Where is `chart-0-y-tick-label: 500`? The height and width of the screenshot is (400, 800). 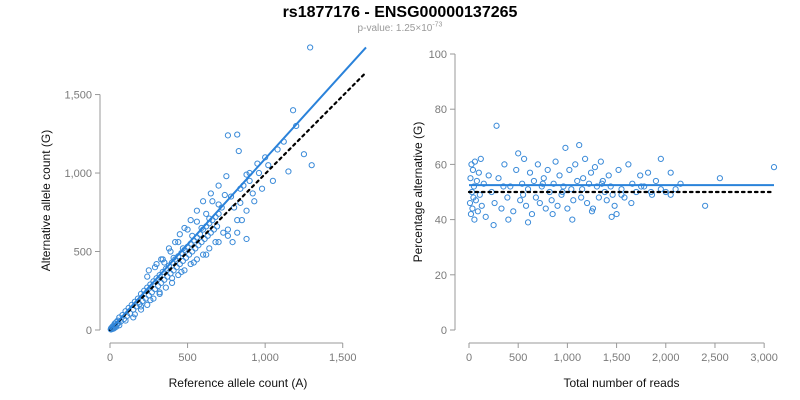 chart-0-y-tick-label: 500 is located at coordinates (83, 253).